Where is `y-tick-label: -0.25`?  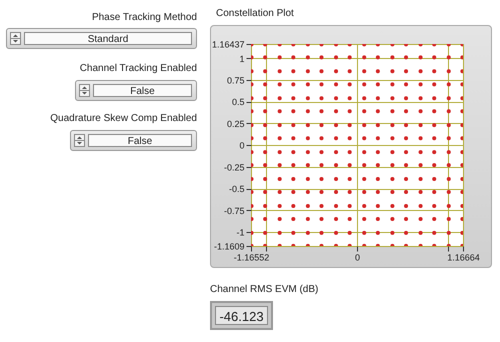 y-tick-label: -0.25 is located at coordinates (234, 167).